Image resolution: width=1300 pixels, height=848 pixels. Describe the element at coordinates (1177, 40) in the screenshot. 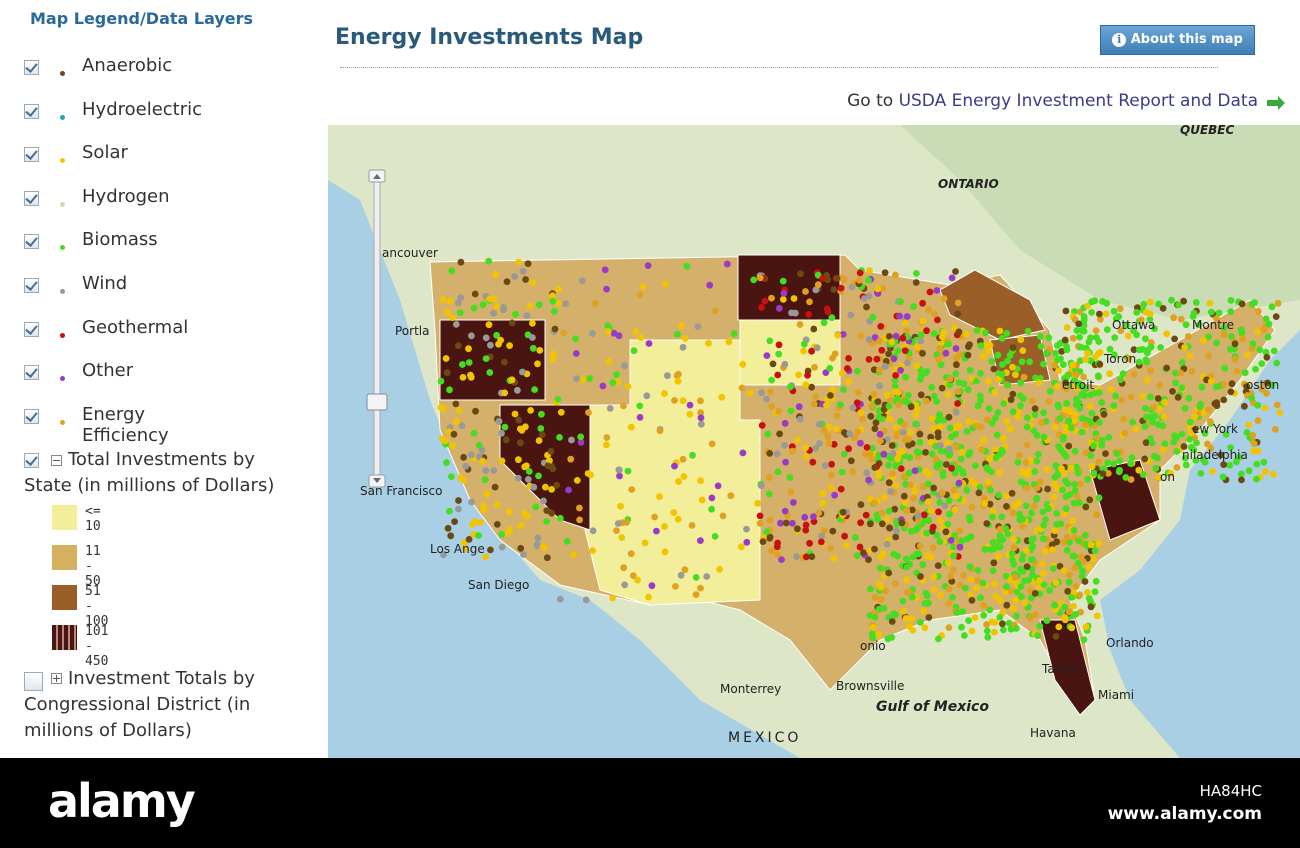

I see `about-button: i About this map` at that location.